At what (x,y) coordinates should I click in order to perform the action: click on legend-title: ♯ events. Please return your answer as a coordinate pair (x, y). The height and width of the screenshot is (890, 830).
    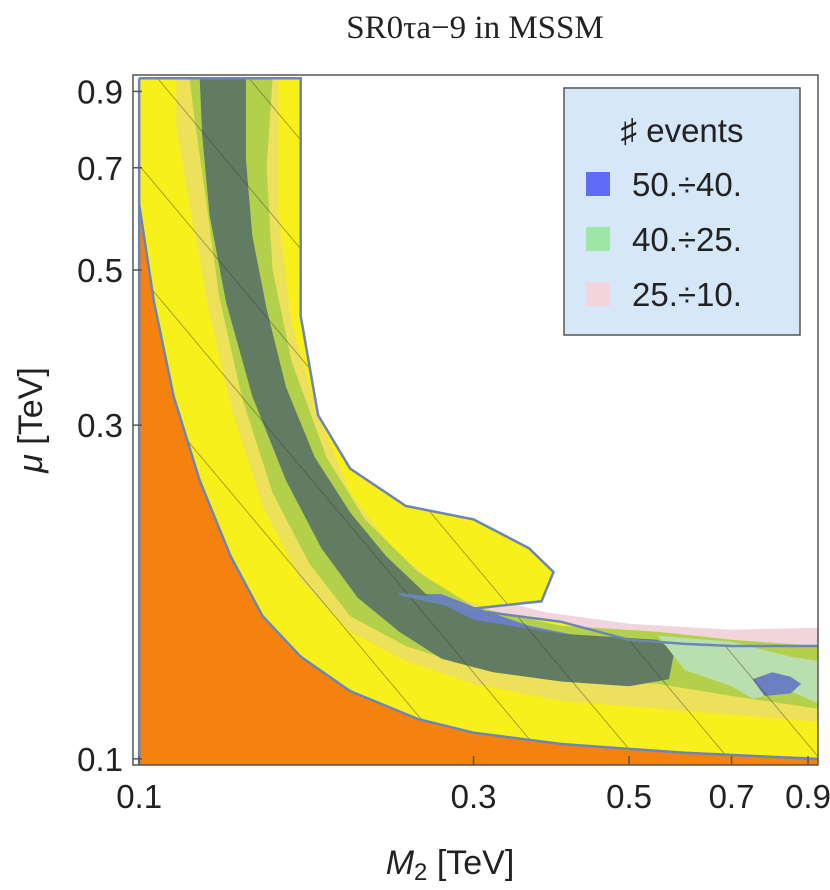
    Looking at the image, I should click on (682, 130).